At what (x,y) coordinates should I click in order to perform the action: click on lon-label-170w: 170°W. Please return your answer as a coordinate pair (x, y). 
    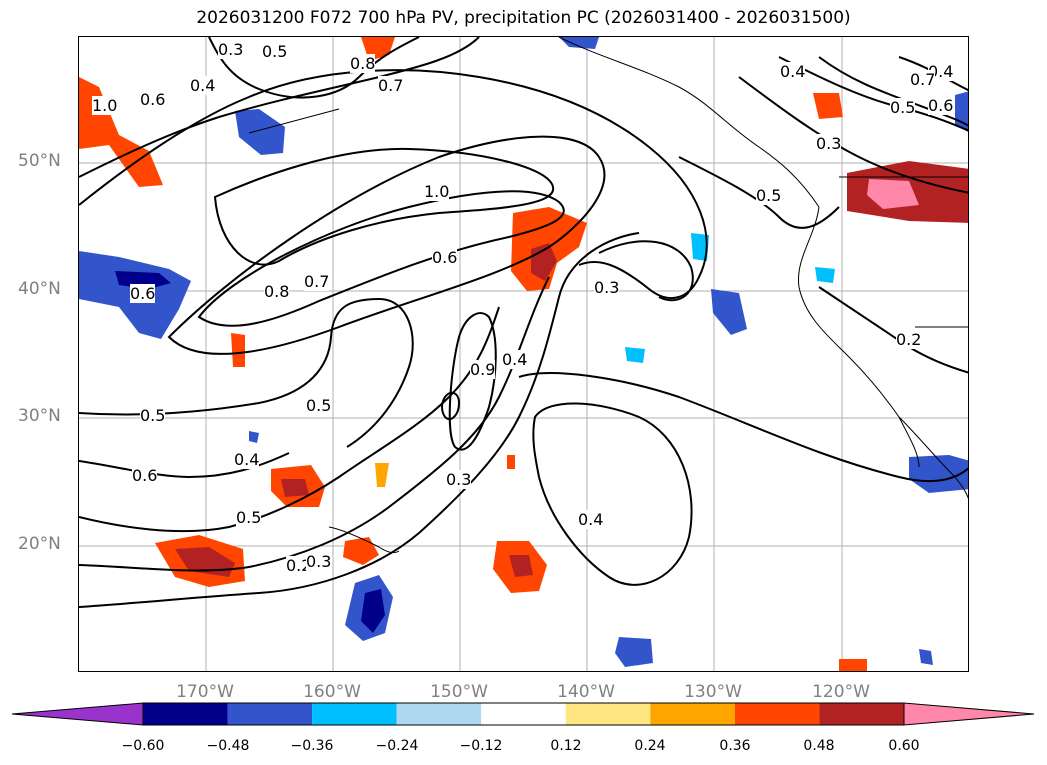
    Looking at the image, I should click on (205, 692).